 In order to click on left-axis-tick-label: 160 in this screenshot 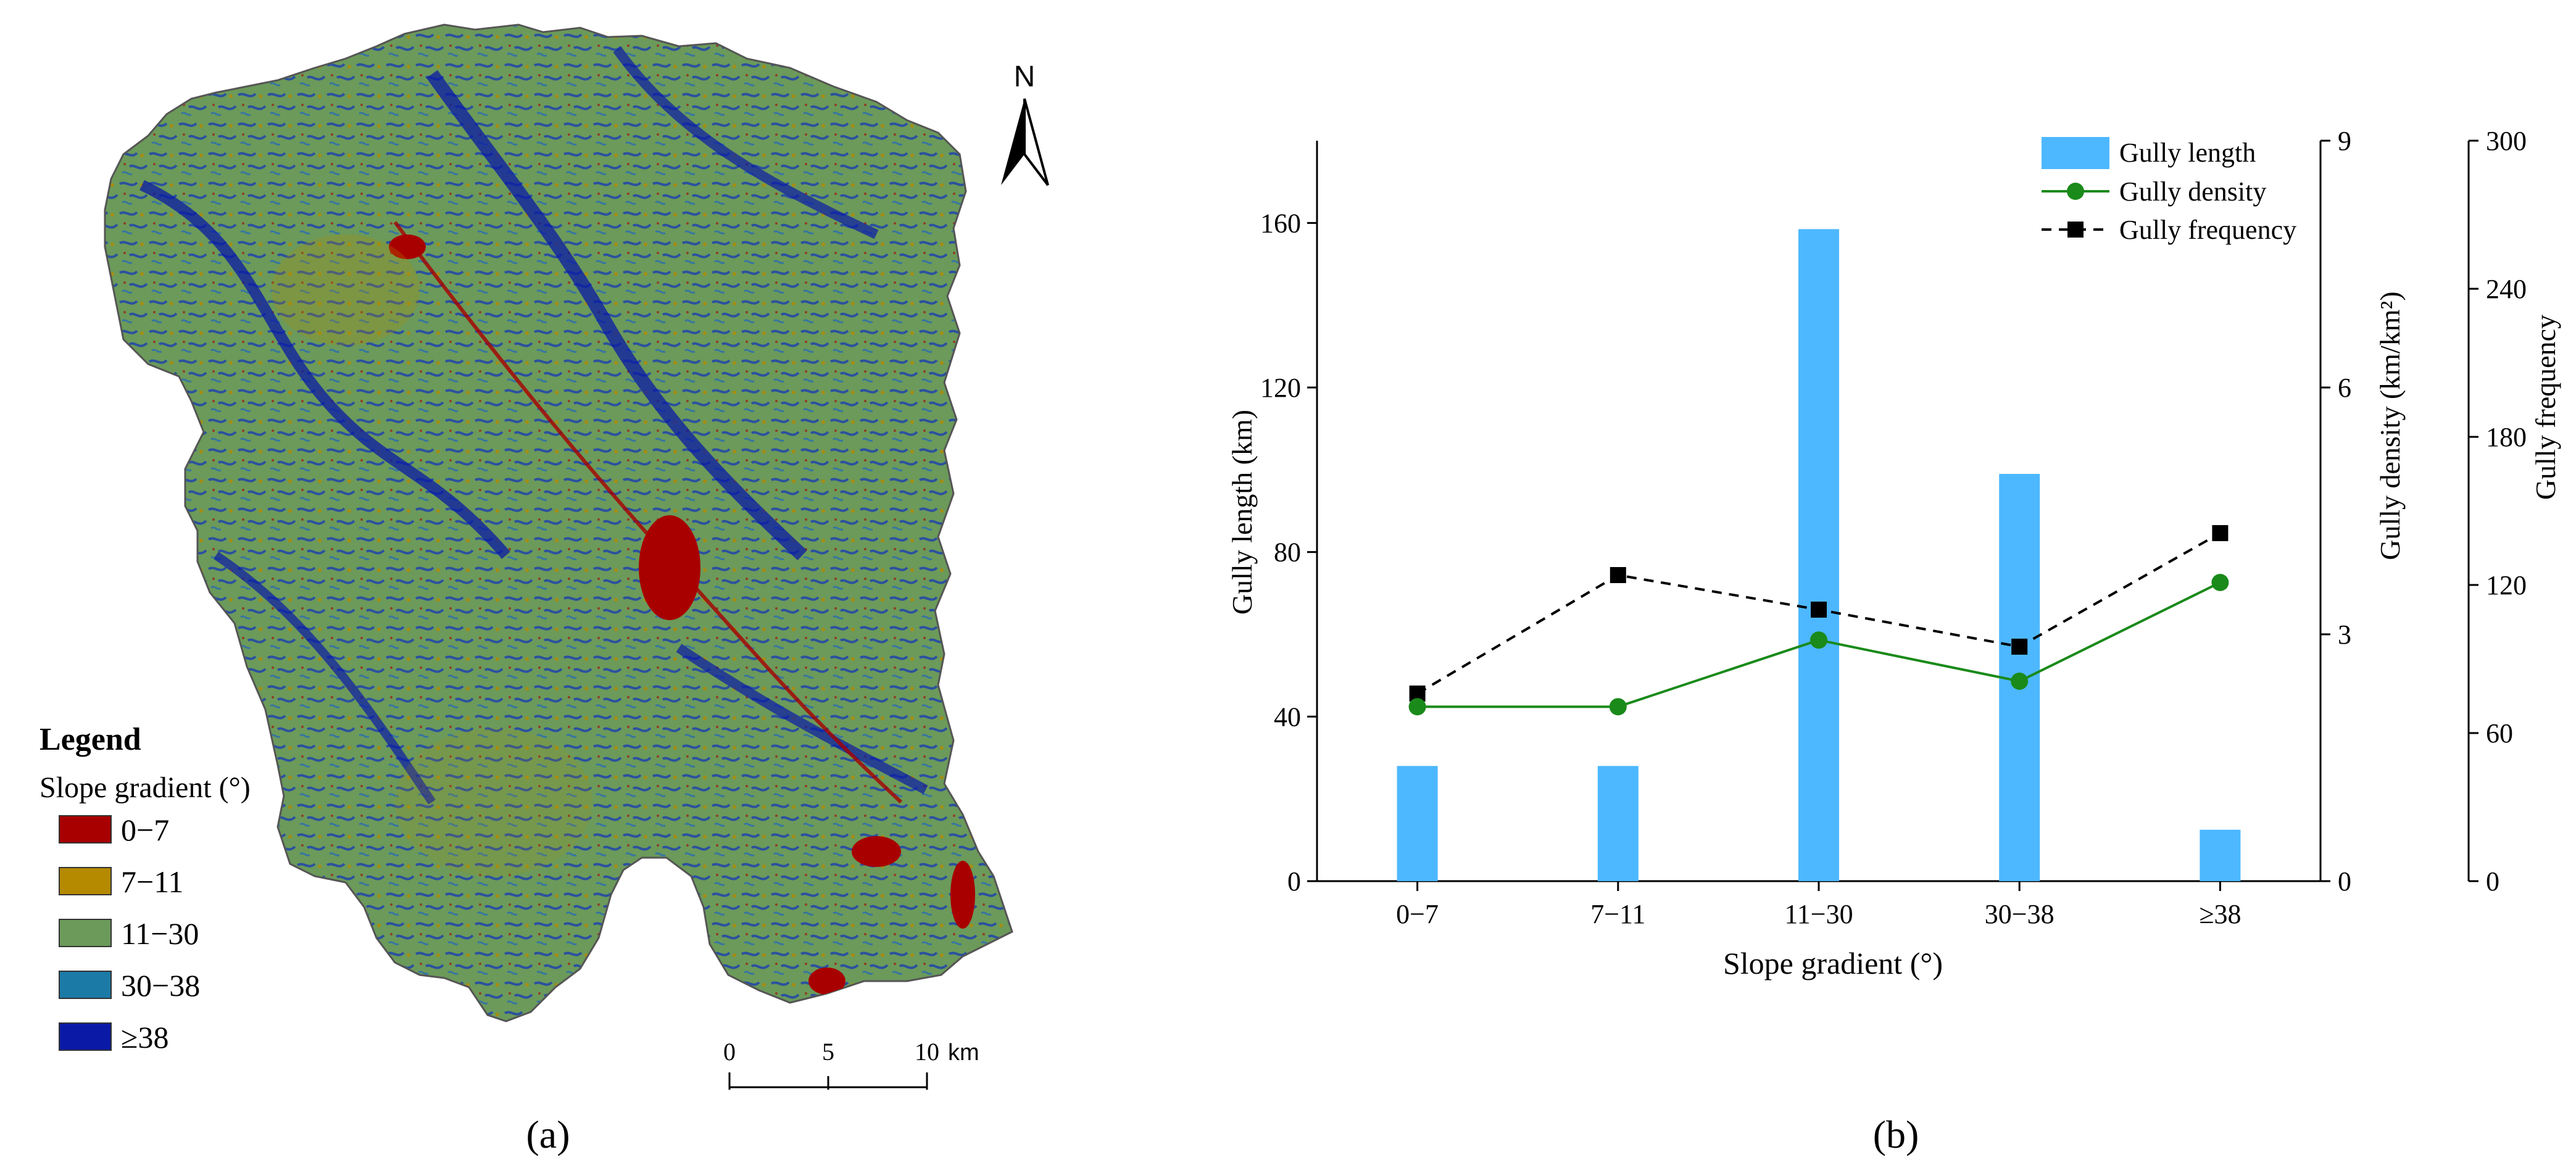, I will do `click(1280, 223)`.